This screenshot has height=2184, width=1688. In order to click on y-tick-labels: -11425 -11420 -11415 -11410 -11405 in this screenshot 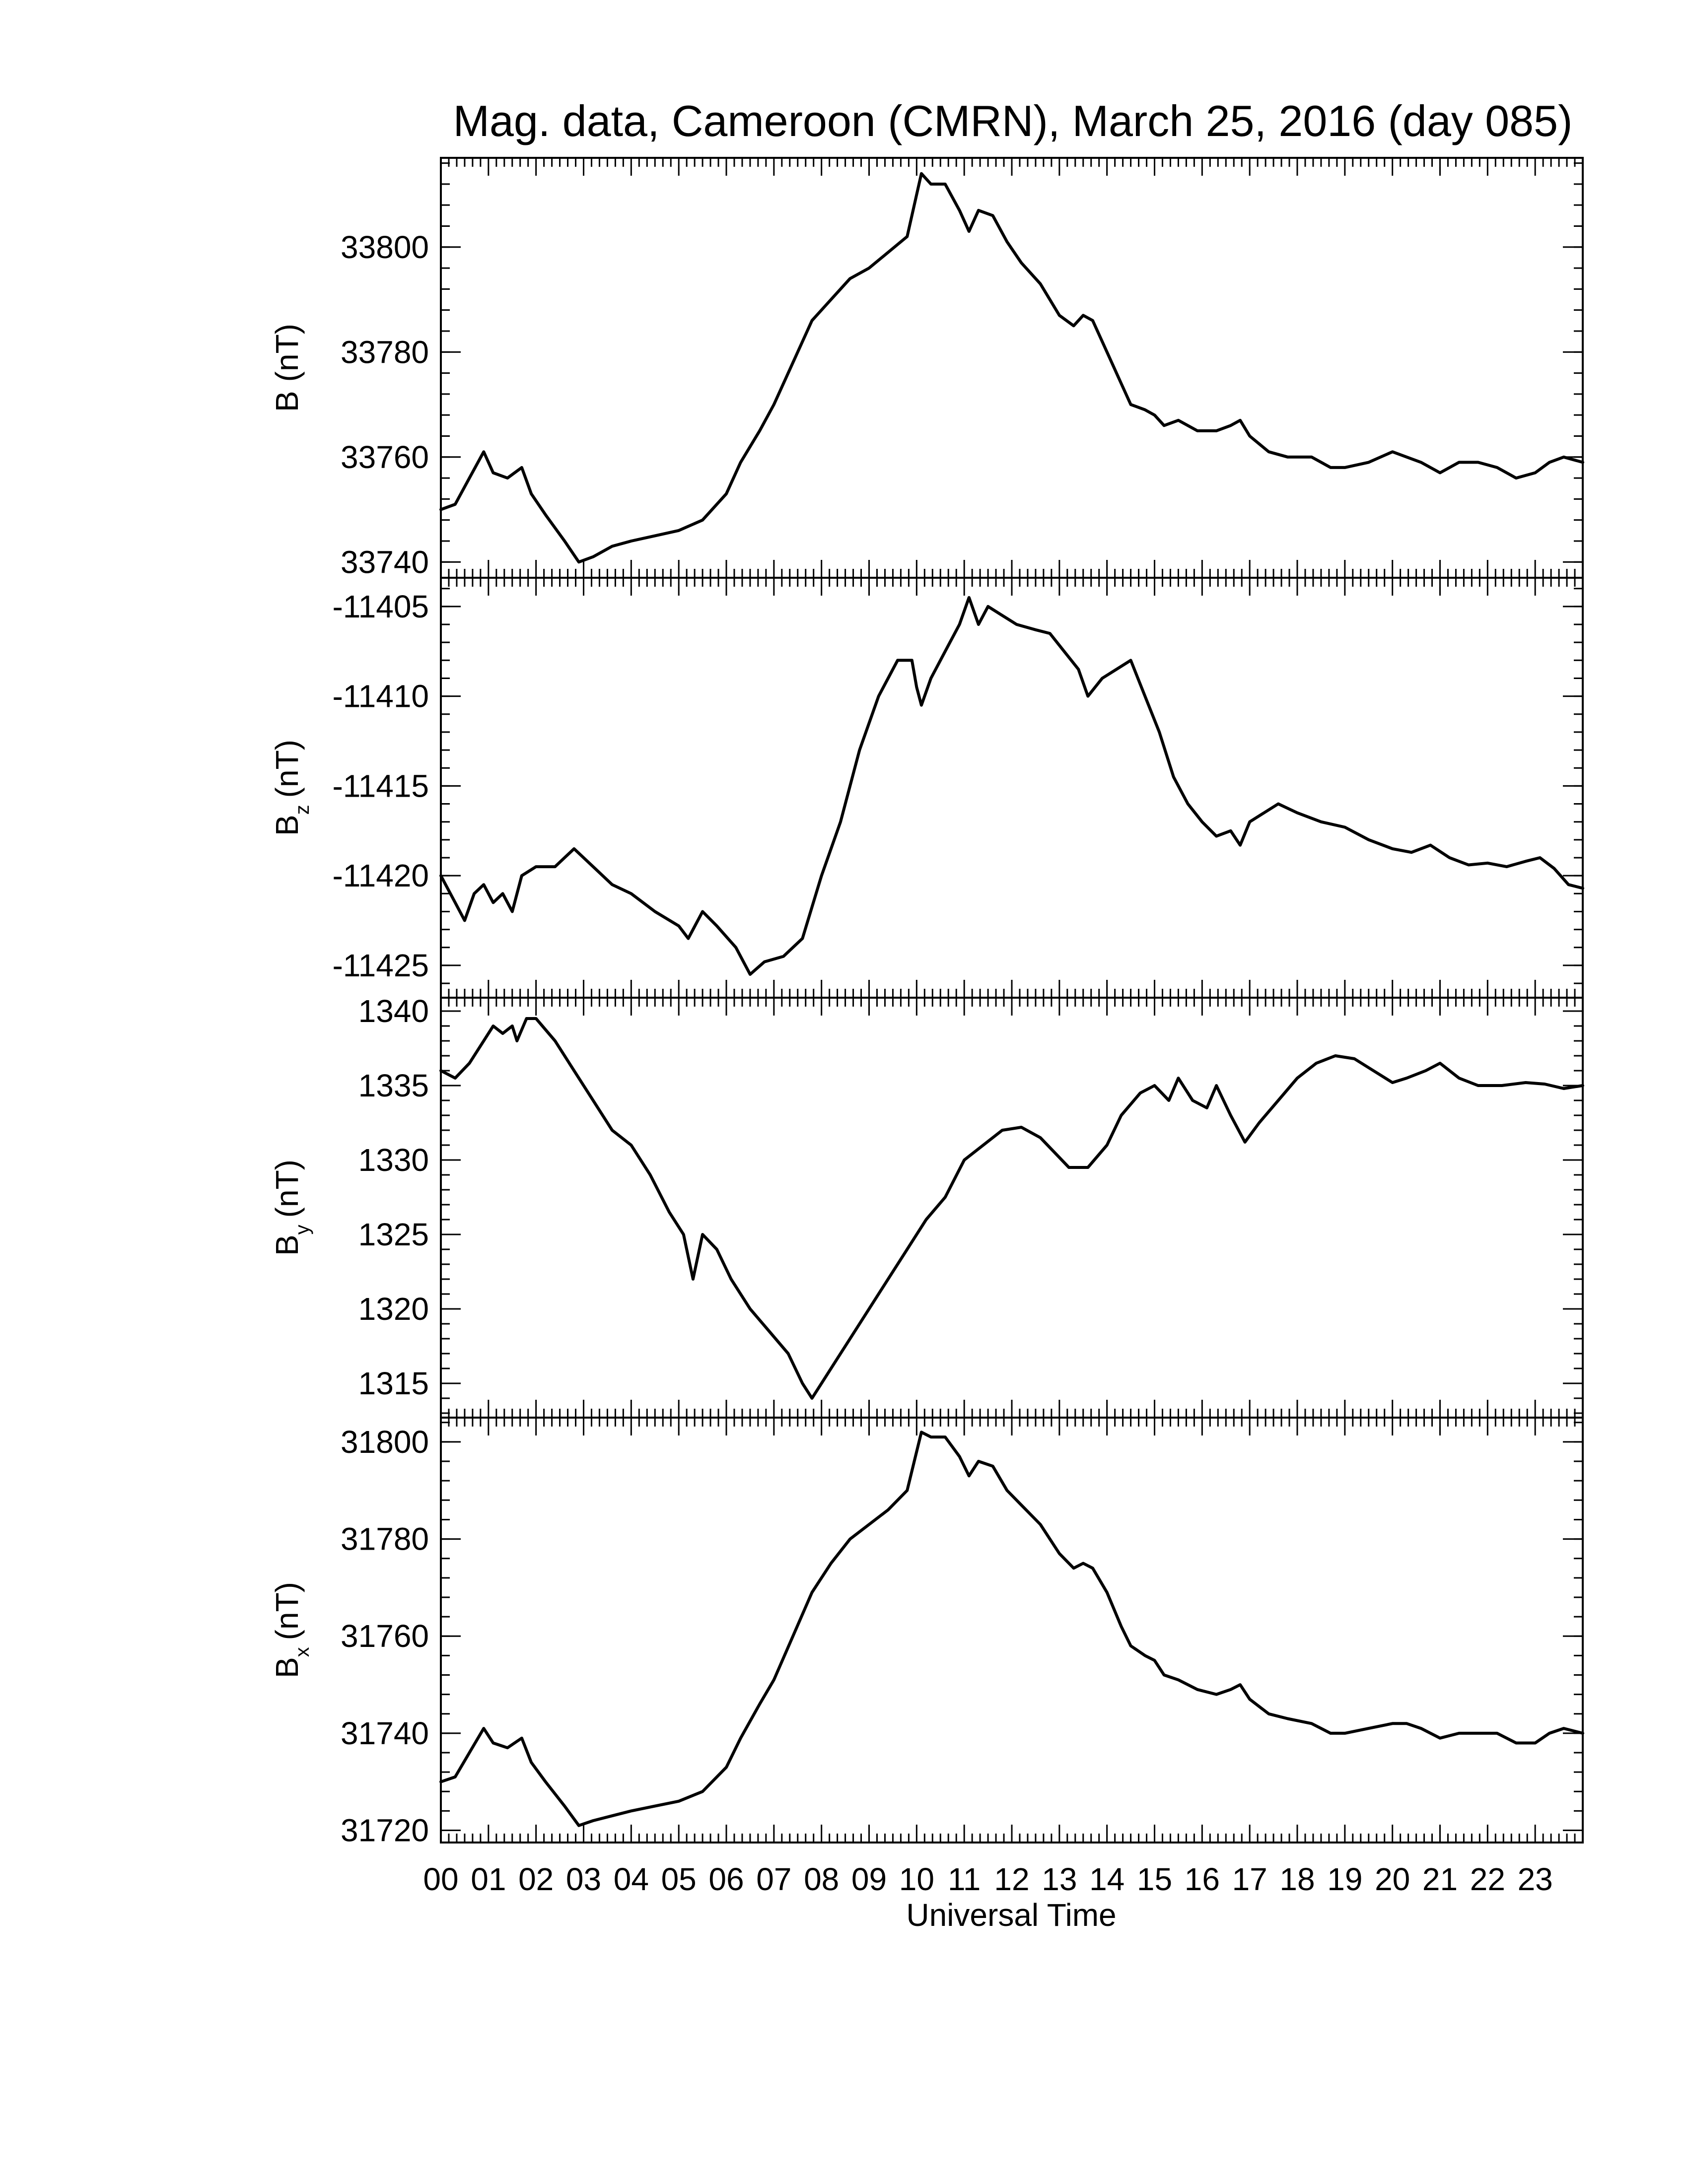, I will do `click(380, 786)`.